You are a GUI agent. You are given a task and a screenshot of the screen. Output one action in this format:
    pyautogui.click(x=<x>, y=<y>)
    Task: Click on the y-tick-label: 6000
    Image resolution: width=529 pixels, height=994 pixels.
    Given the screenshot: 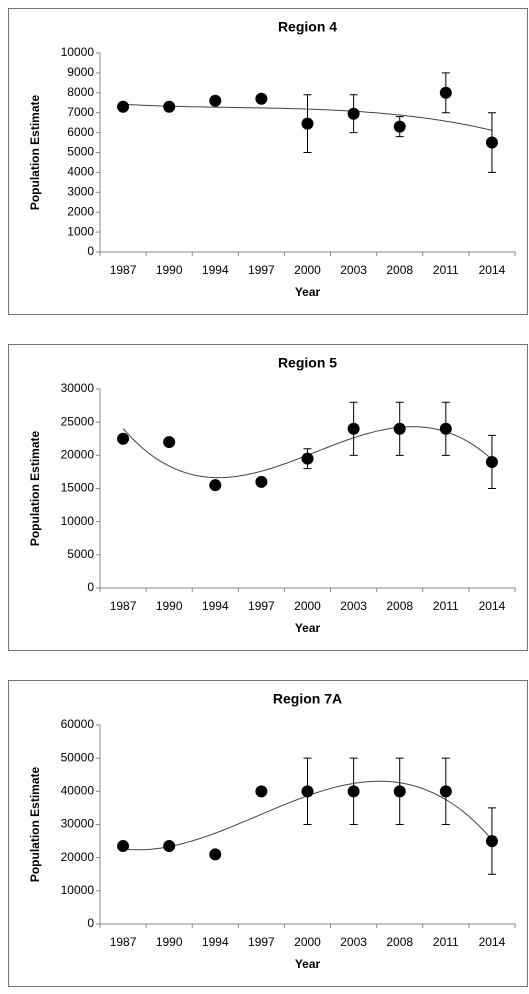 What is the action you would take?
    pyautogui.click(x=80, y=132)
    